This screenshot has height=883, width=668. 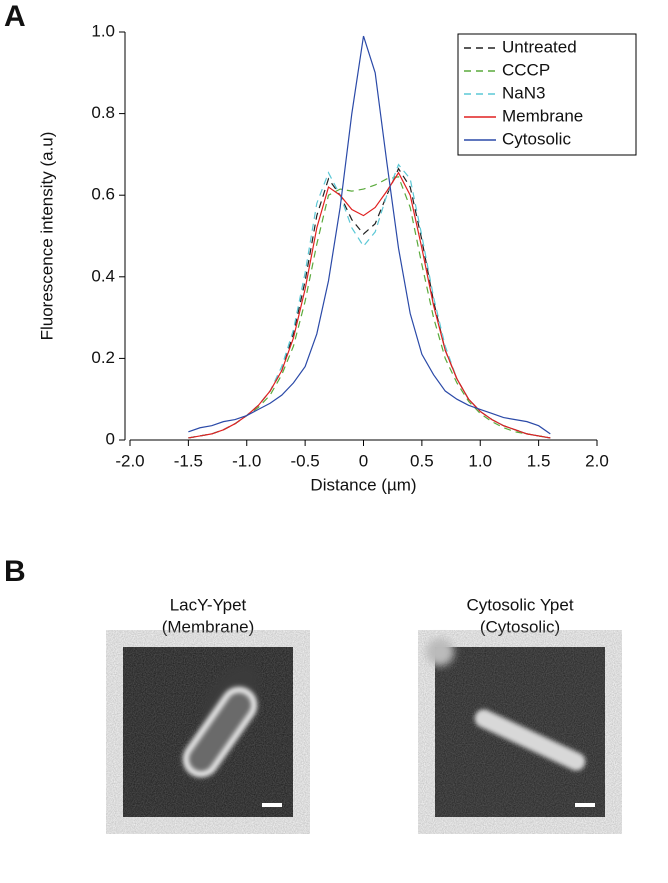 What do you see at coordinates (539, 46) in the screenshot?
I see `legend-label: Untreated` at bounding box center [539, 46].